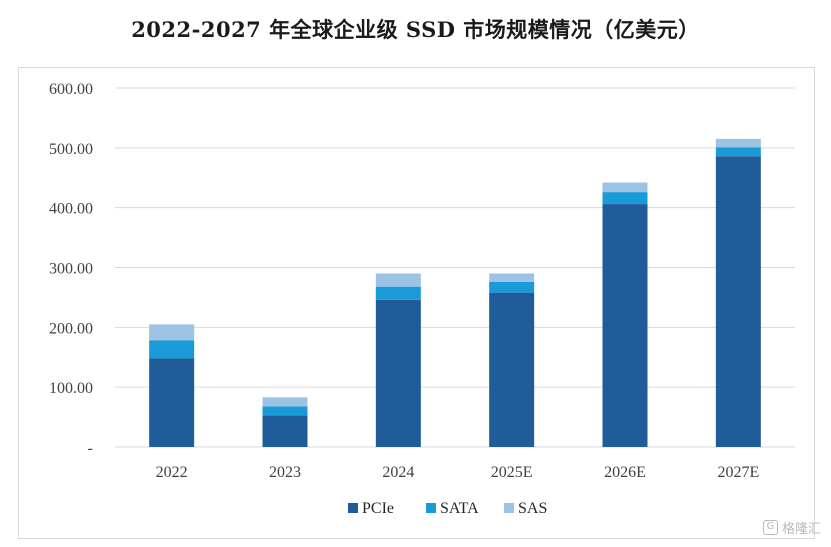 The width and height of the screenshot is (831, 547). I want to click on legend-label-sata: SATA, so click(459, 508).